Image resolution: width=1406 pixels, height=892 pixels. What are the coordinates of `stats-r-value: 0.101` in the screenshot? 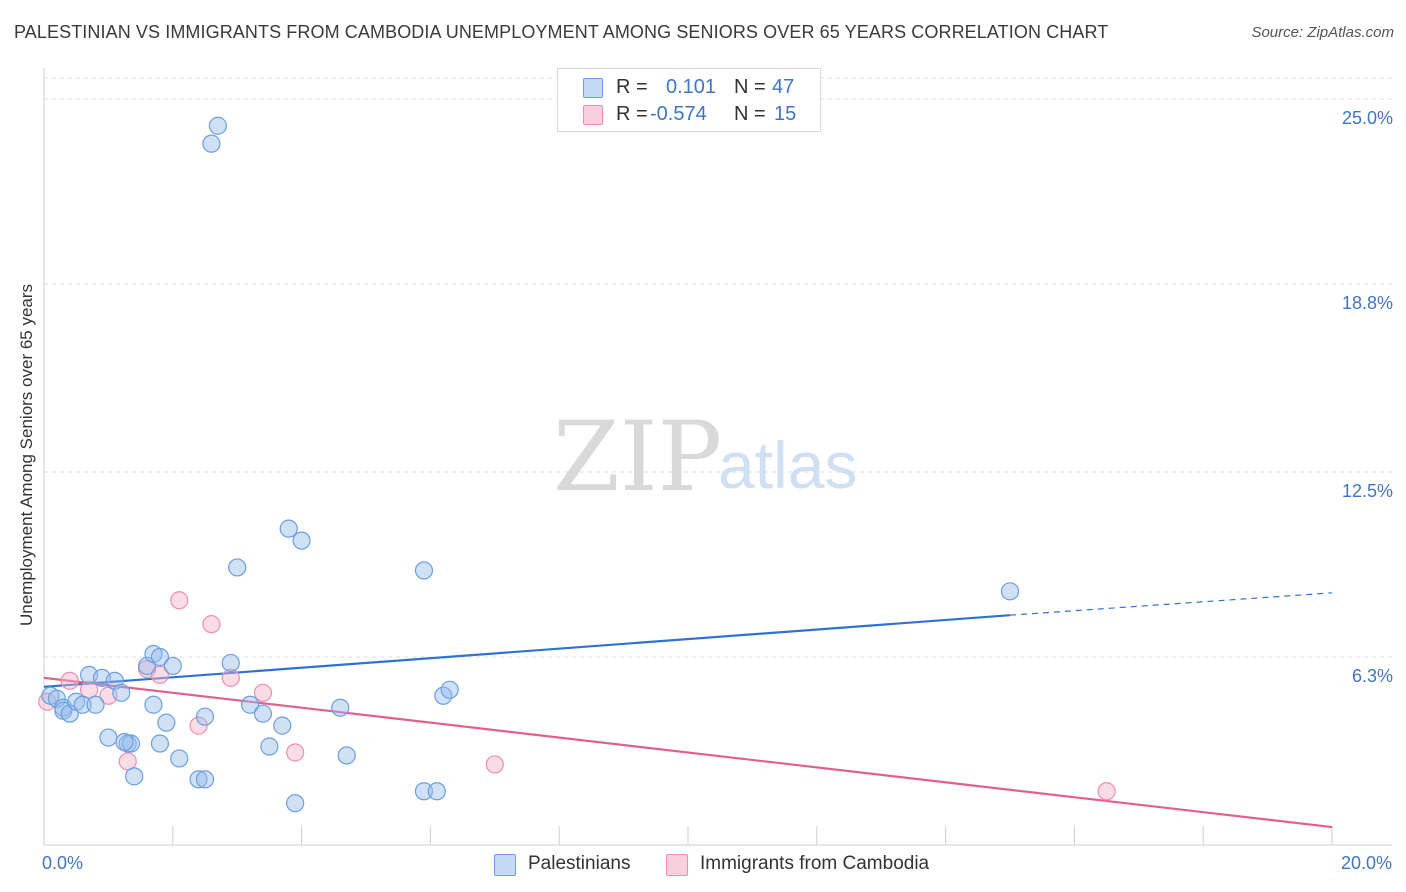 It's located at (691, 87).